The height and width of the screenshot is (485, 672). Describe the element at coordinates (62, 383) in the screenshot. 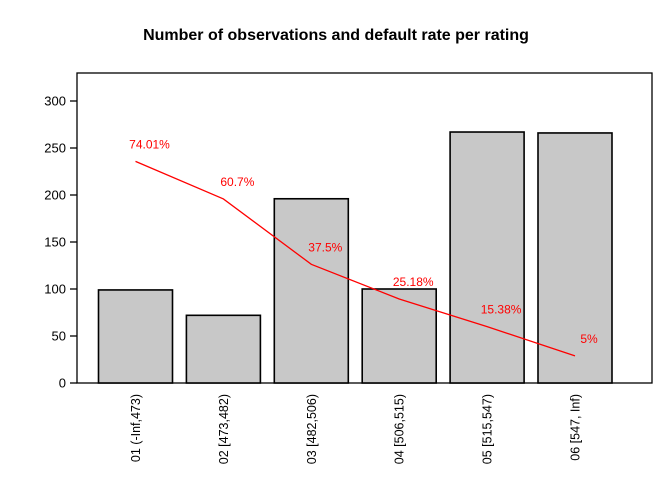

I see `y-axis-tick-label: 0` at that location.